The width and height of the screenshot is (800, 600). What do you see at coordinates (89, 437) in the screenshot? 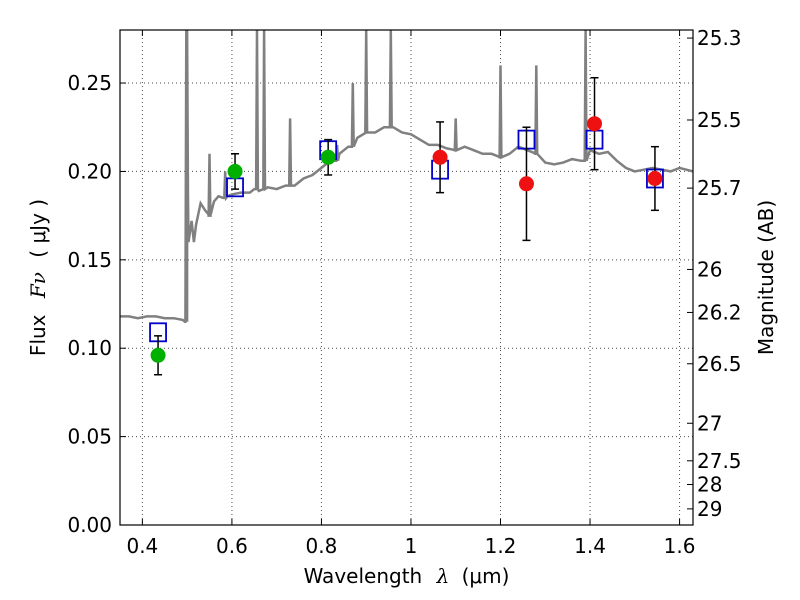
I see `y-tick-label: 0.05` at bounding box center [89, 437].